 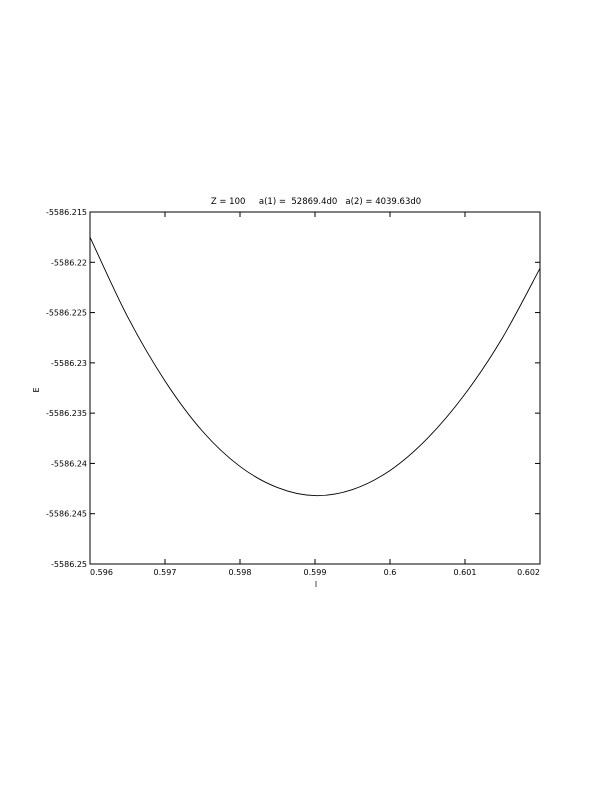 What do you see at coordinates (66, 413) in the screenshot?
I see `y-tick-label: -5586.235` at bounding box center [66, 413].